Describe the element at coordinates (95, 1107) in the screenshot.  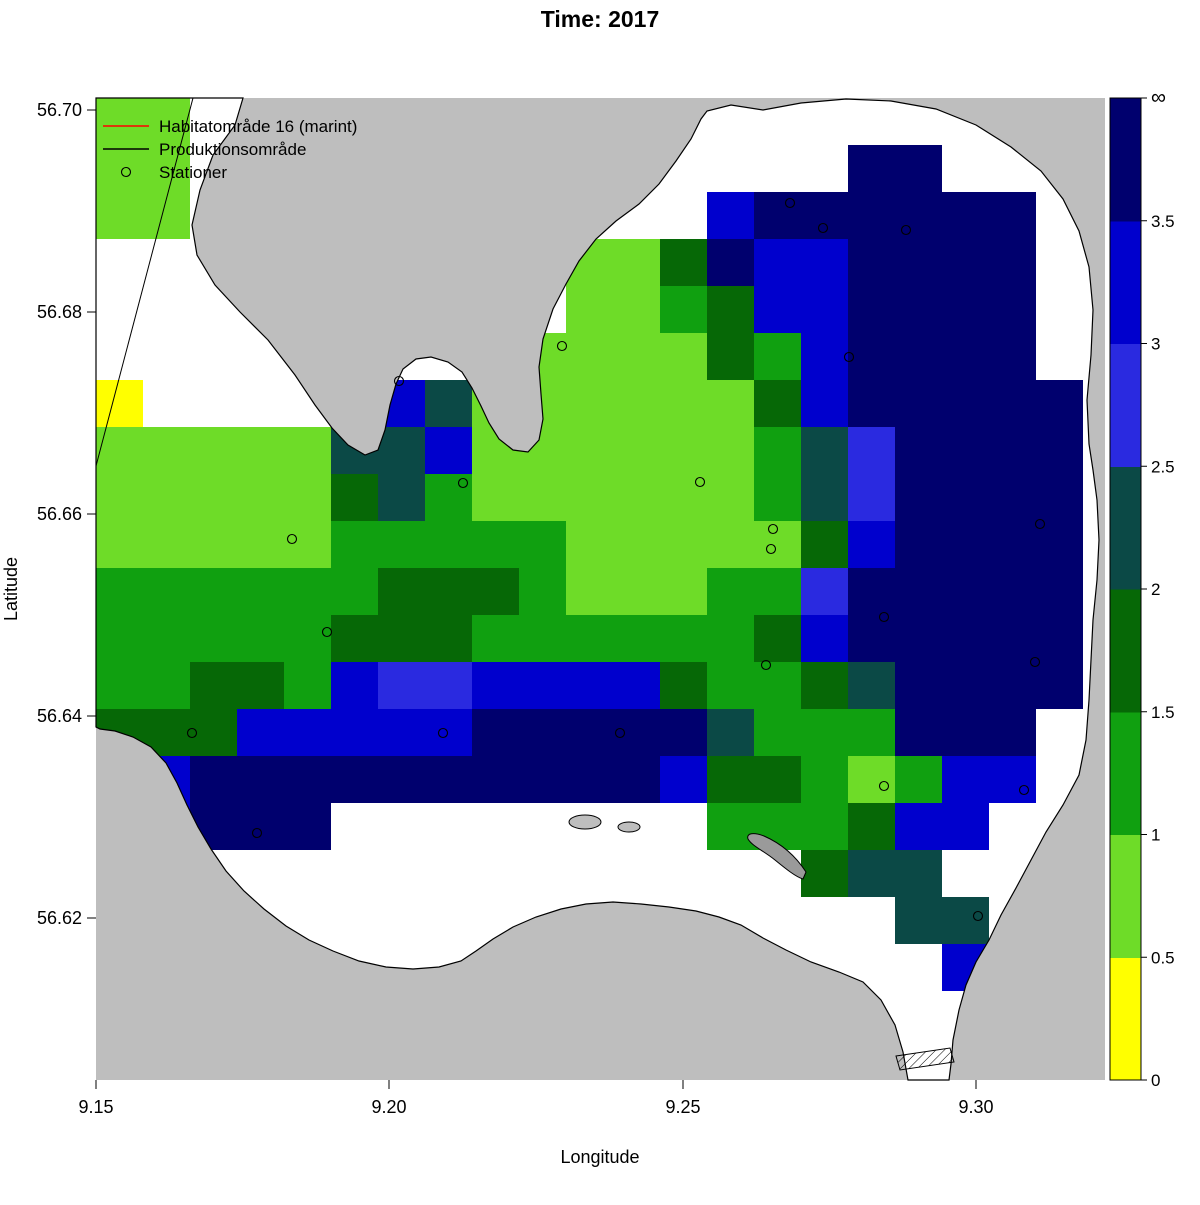
I see `x-tick-label: 9.15` at that location.